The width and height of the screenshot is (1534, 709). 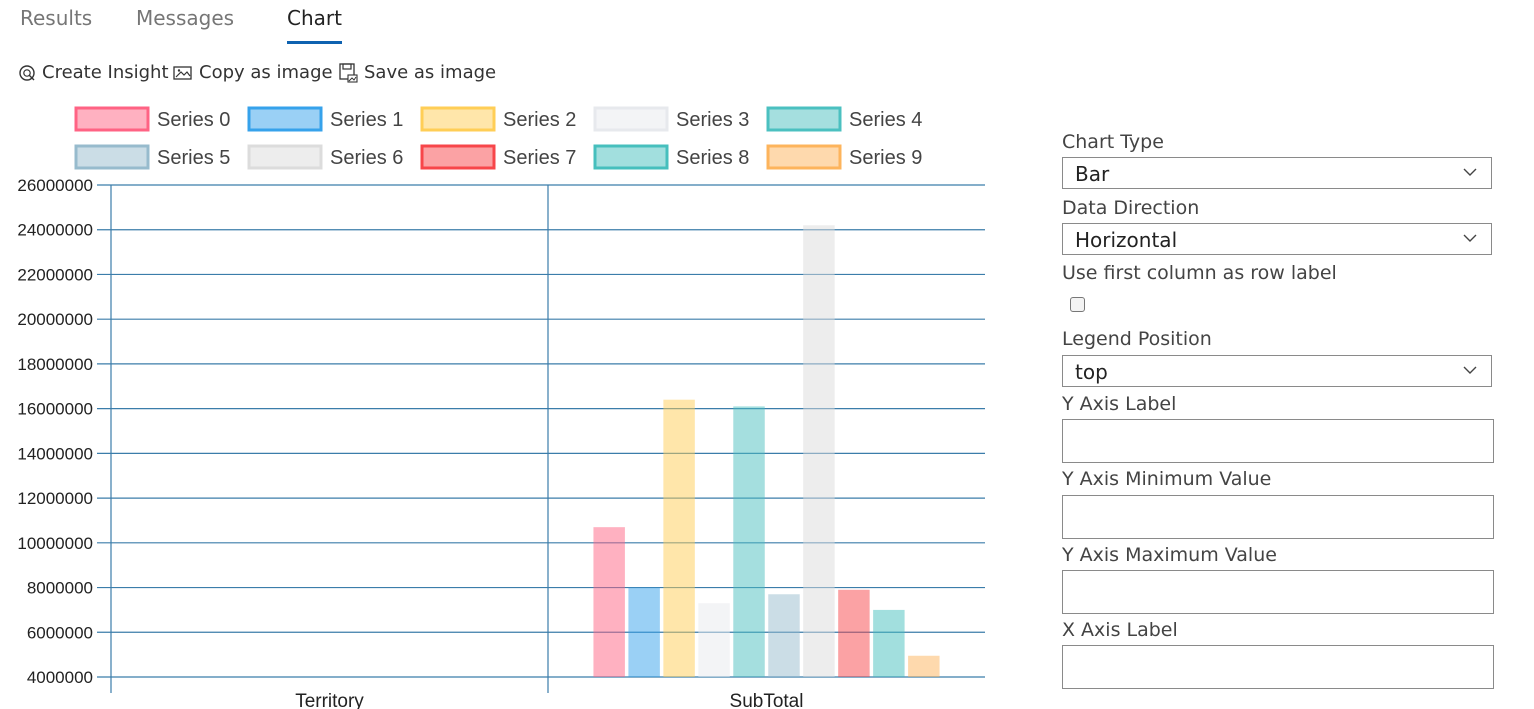 What do you see at coordinates (329, 700) in the screenshot?
I see `x-tick-label: Territory` at bounding box center [329, 700].